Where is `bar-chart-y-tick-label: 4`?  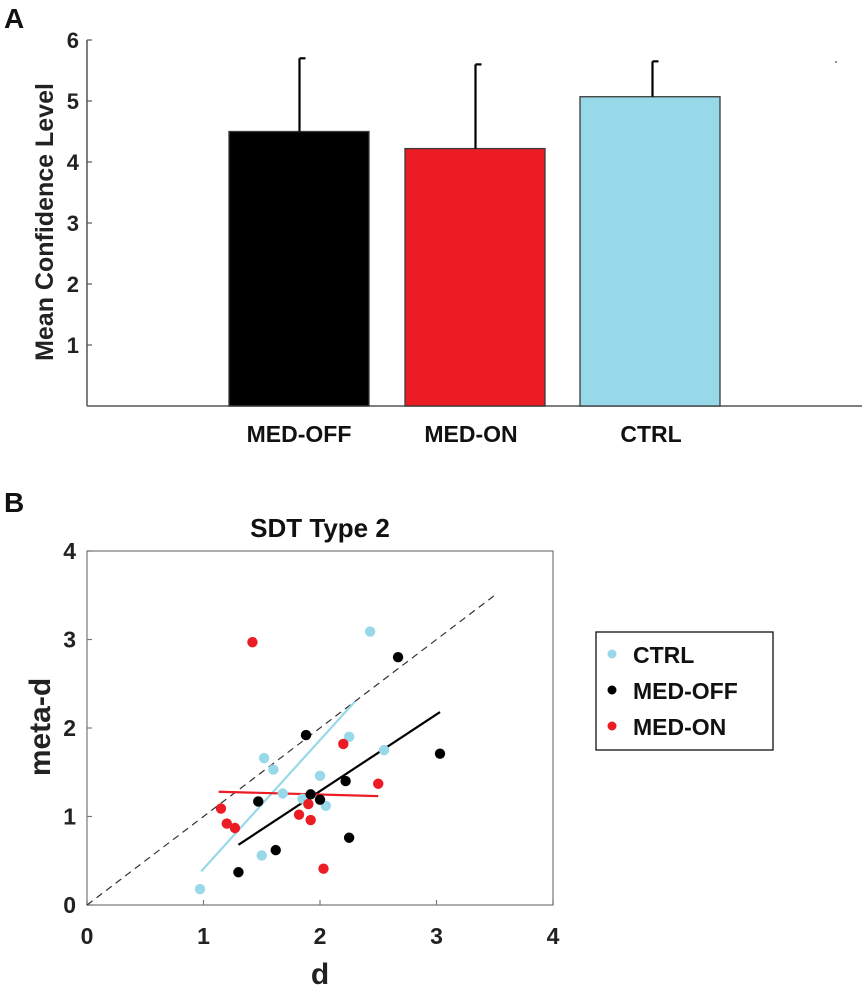
bar-chart-y-tick-label: 4 is located at coordinates (73, 162).